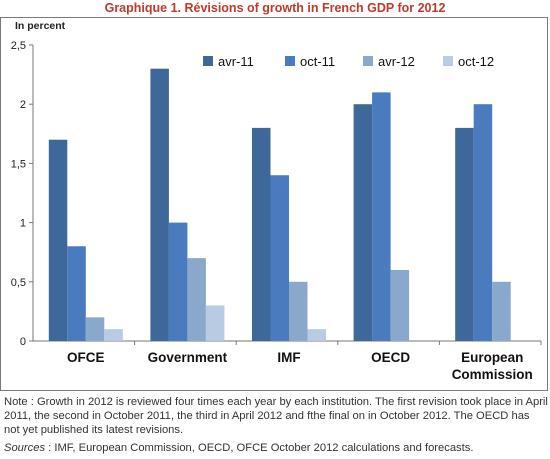 The image size is (550, 459). What do you see at coordinates (317, 61) in the screenshot?
I see `legend-label-oct-11: oct-11` at bounding box center [317, 61].